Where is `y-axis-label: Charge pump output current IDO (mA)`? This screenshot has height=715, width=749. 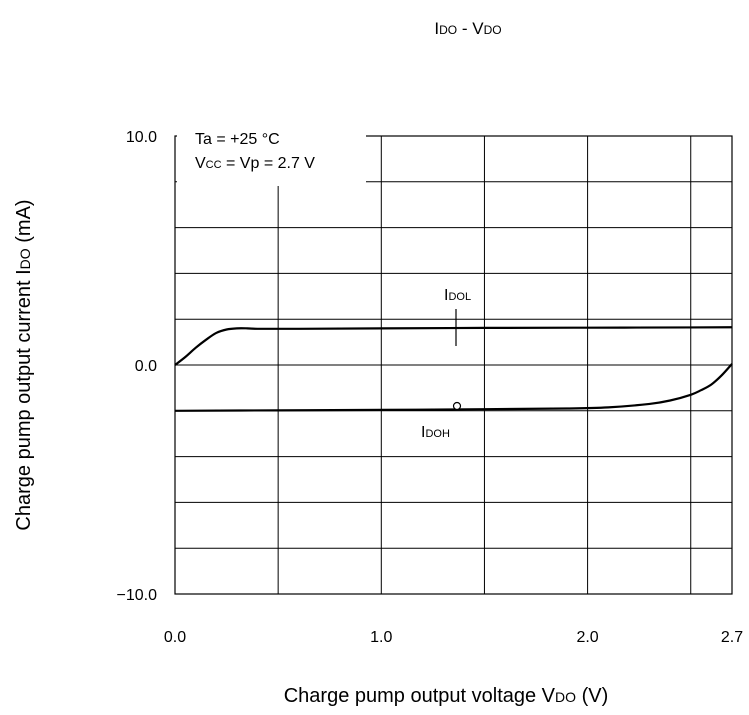
y-axis-label: Charge pump output current IDO (mA) is located at coordinates (24, 364).